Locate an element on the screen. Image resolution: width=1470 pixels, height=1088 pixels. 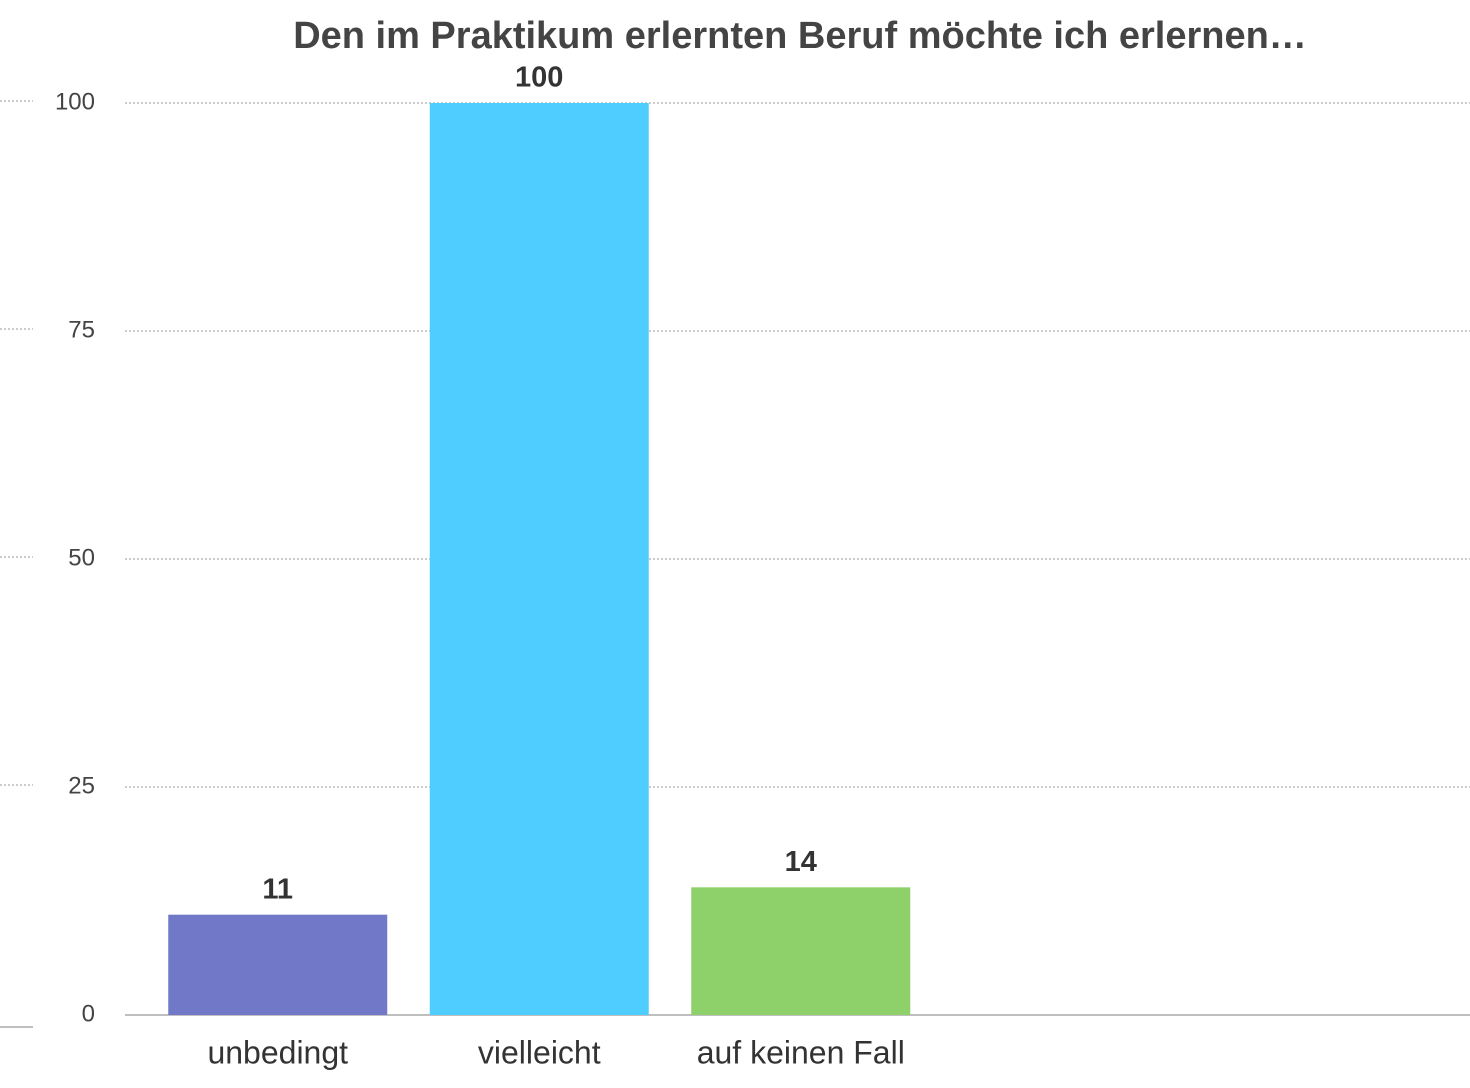
value-label: 11 is located at coordinates (277, 889).